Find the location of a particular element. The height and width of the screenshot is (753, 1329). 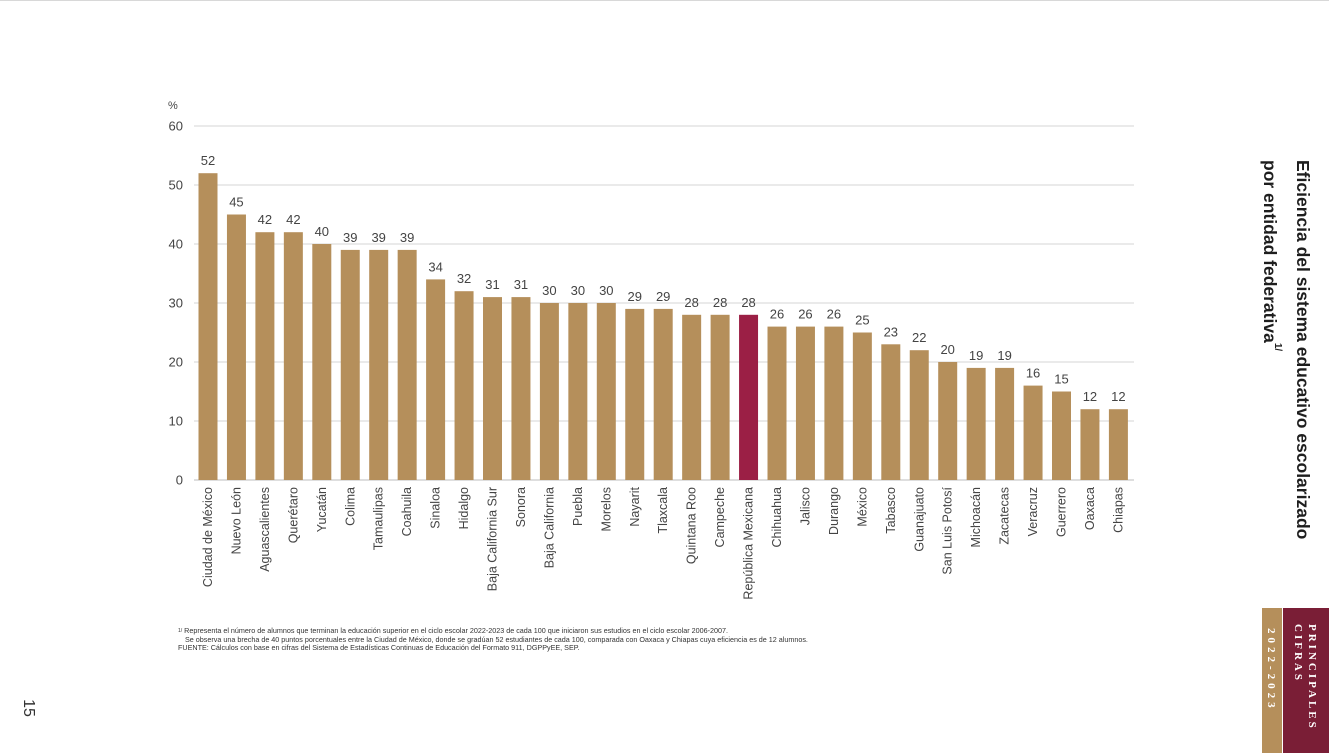

badge-label-strip: PRINCIPALES CIFRAS is located at coordinates (1306, 680).